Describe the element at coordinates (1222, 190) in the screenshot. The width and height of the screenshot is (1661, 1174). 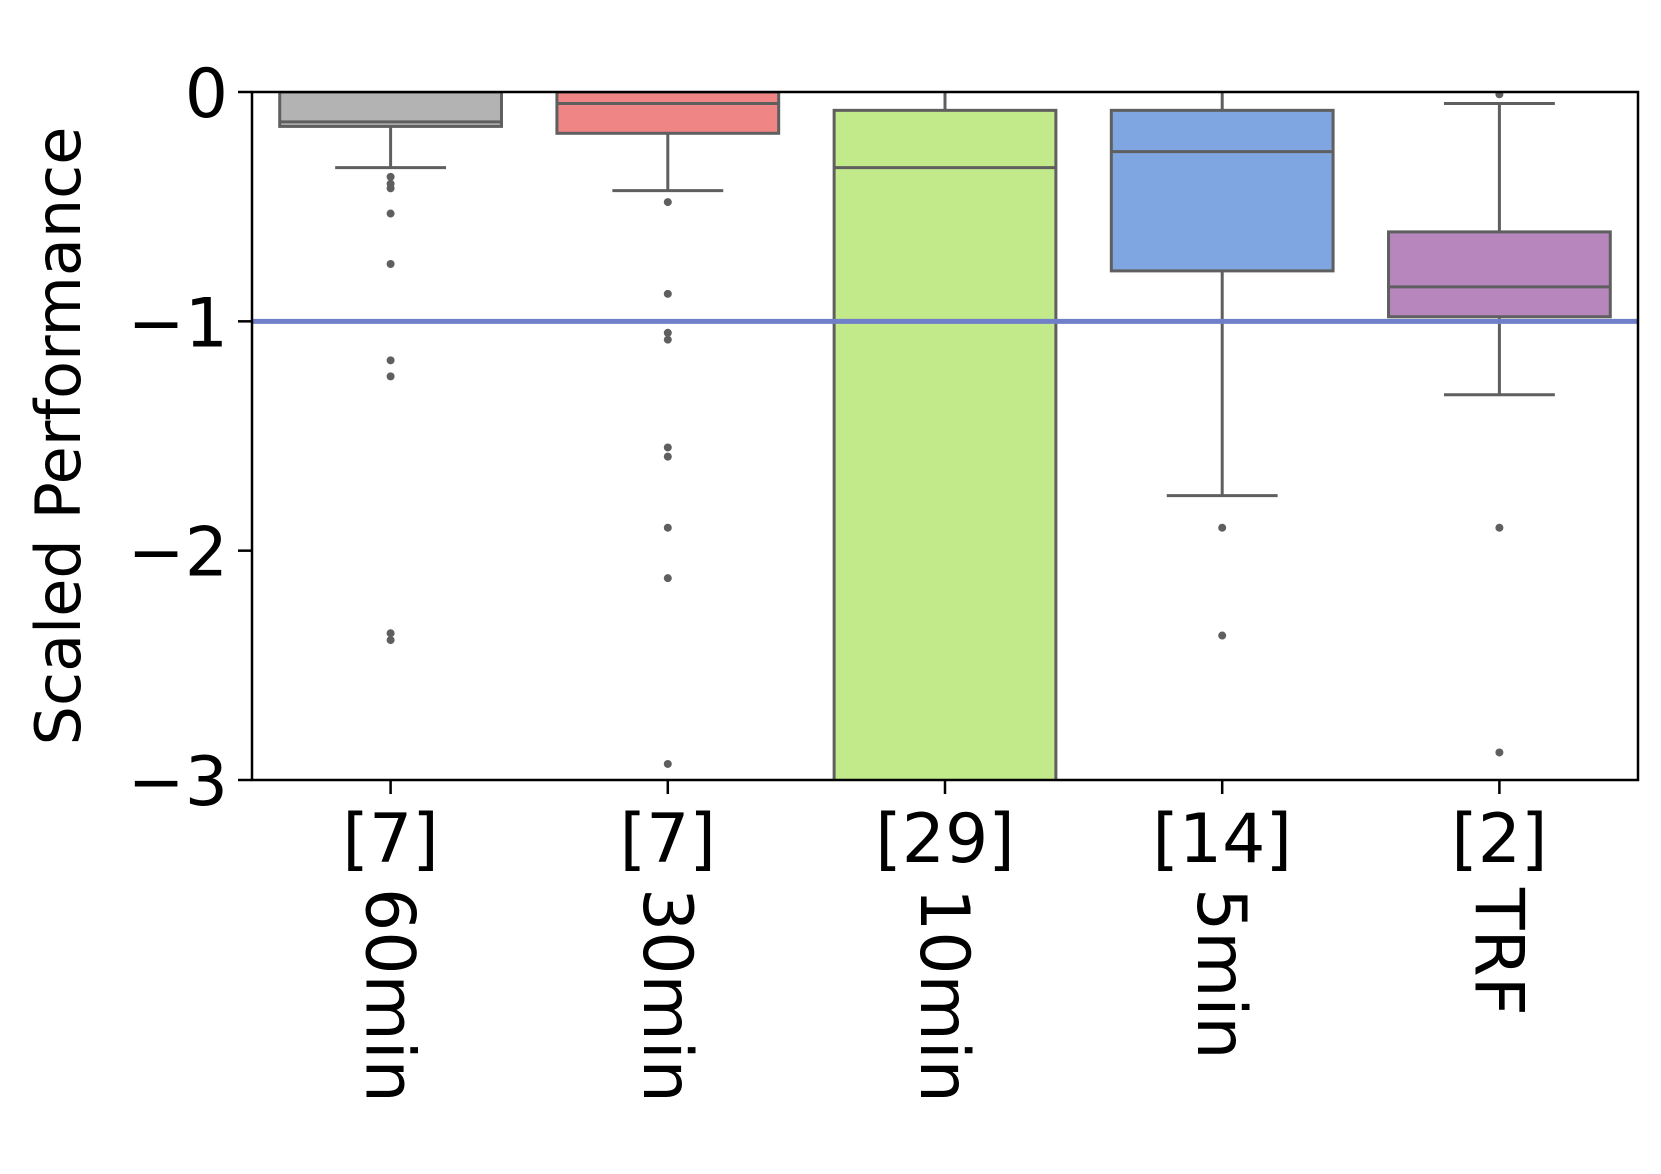
I see `box-5min` at that location.